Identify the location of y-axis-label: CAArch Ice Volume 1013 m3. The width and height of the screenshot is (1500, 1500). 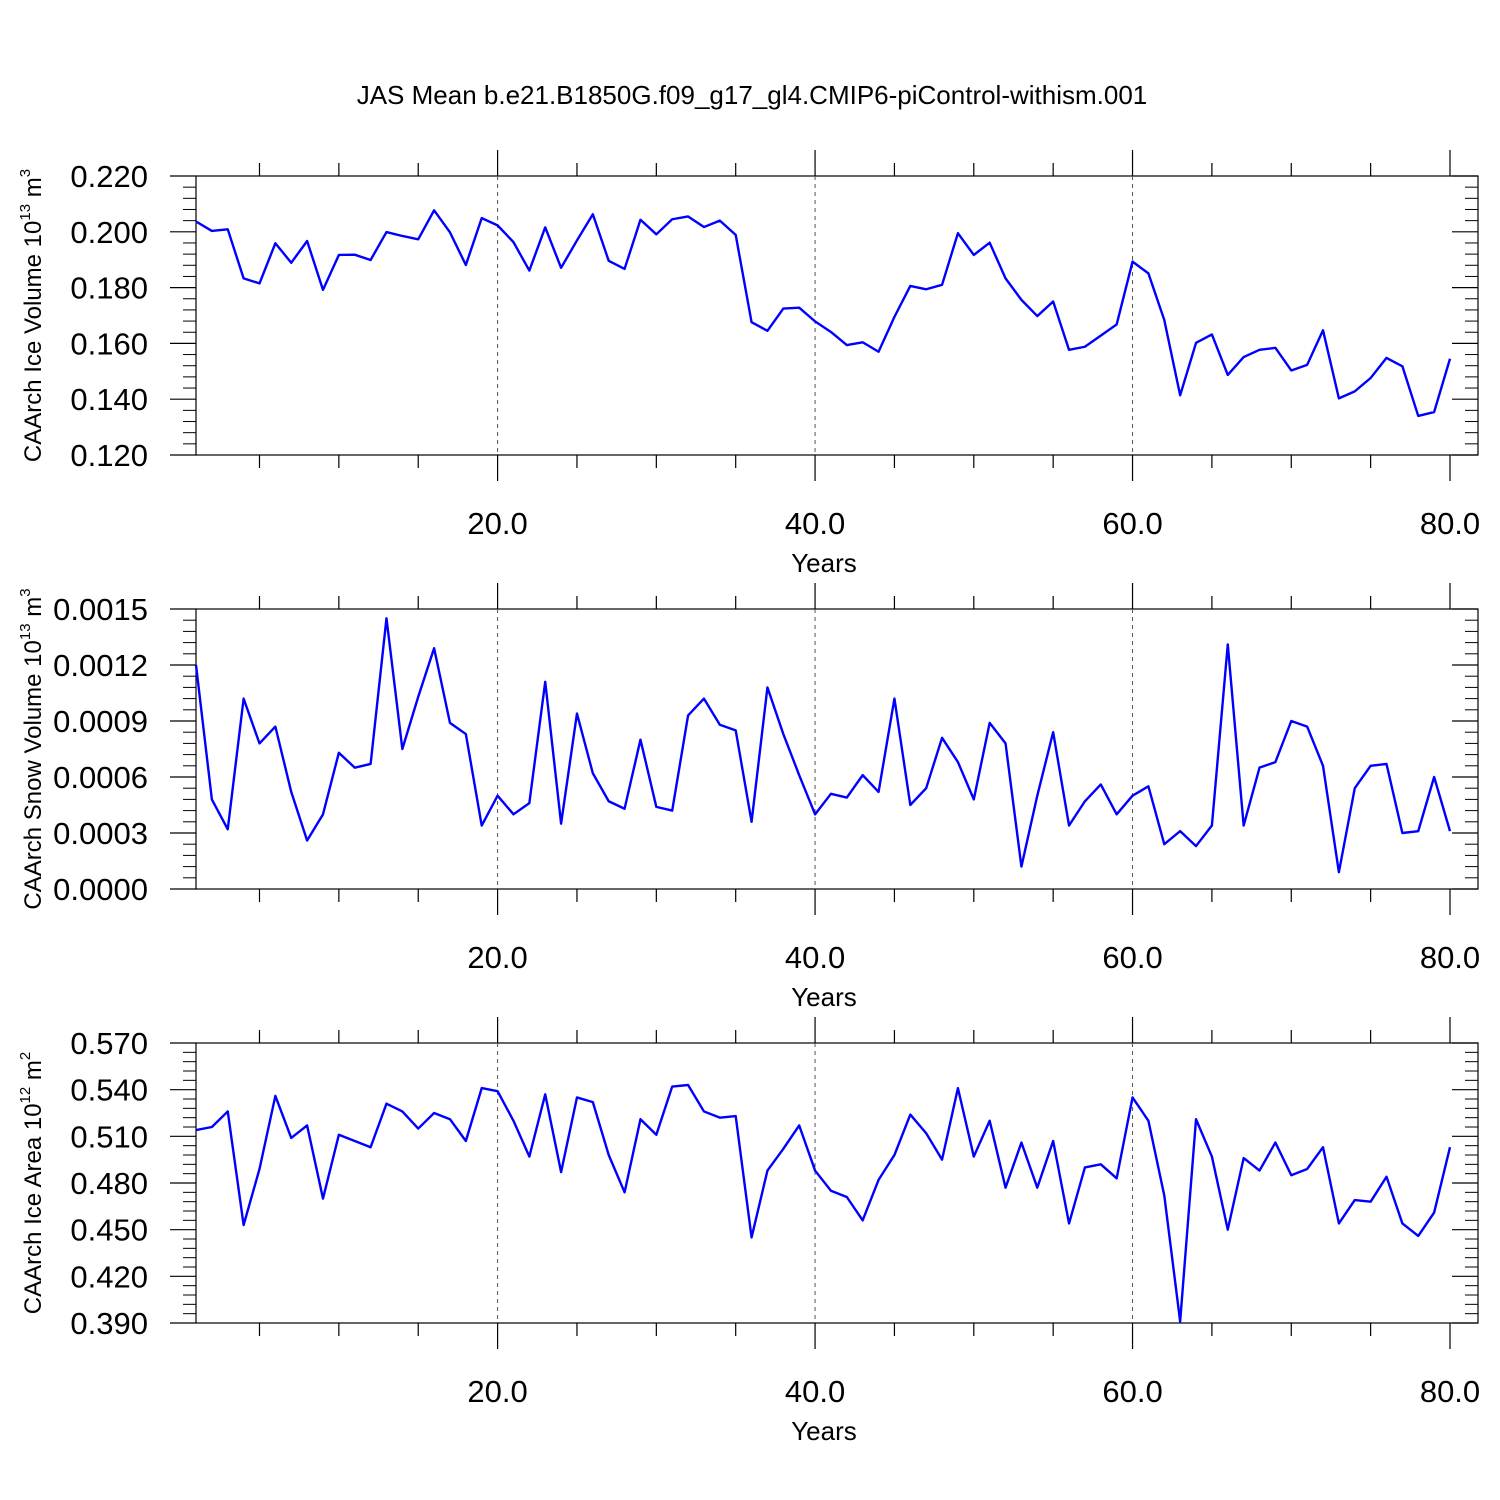
(32, 315).